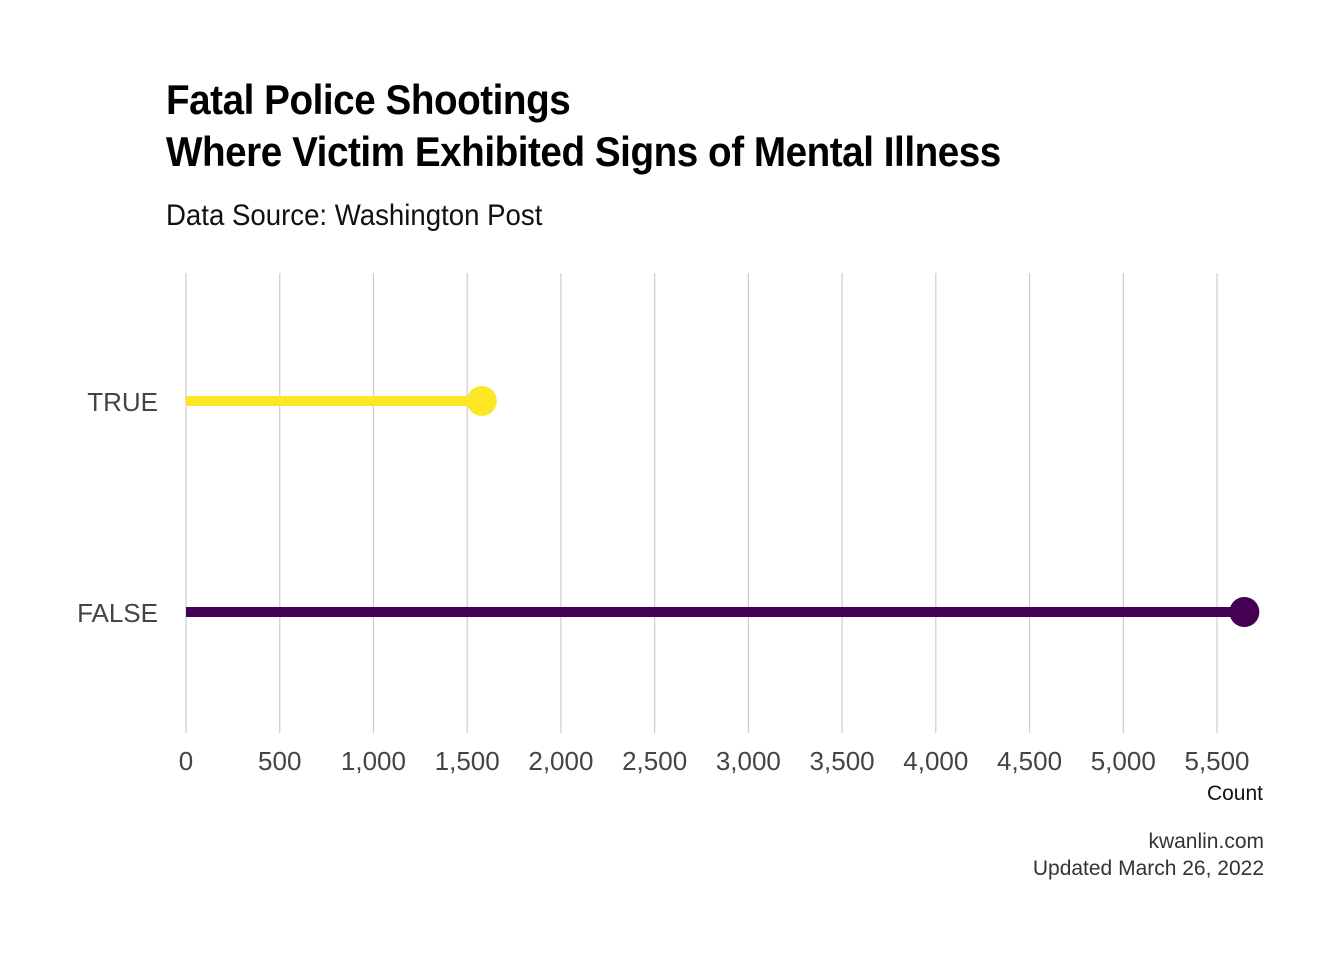 The height and width of the screenshot is (960, 1344). I want to click on chart-title-line-1: Fatal Police Shootings, so click(368, 99).